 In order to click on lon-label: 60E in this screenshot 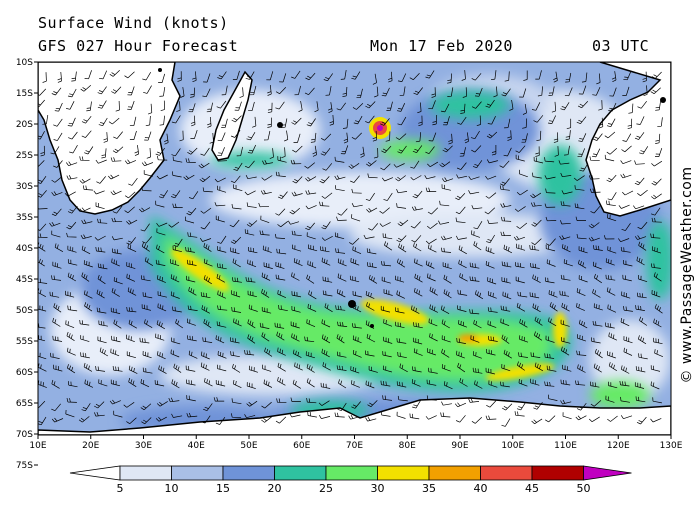, I will do `click(301, 446)`.